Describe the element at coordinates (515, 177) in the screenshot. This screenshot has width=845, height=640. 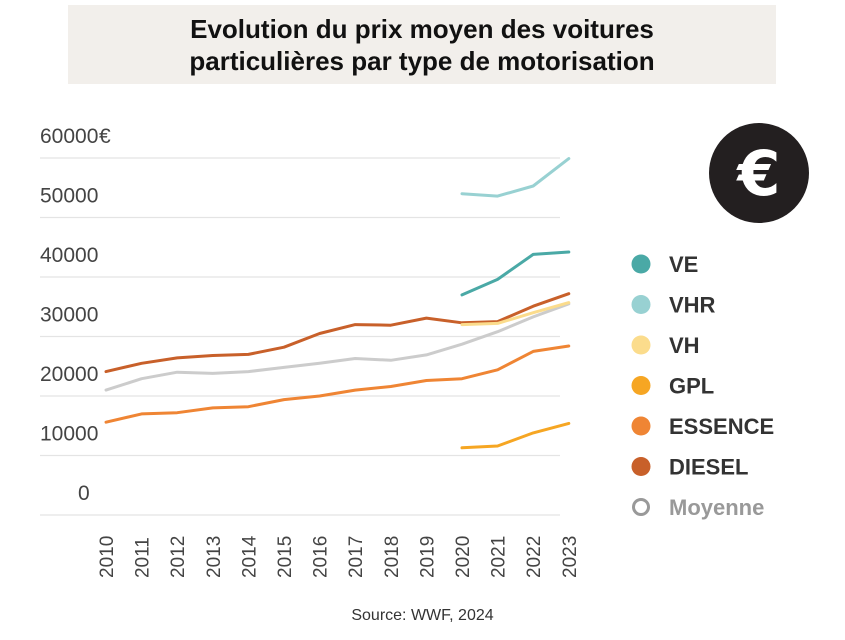
I see `series-line-vhr` at that location.